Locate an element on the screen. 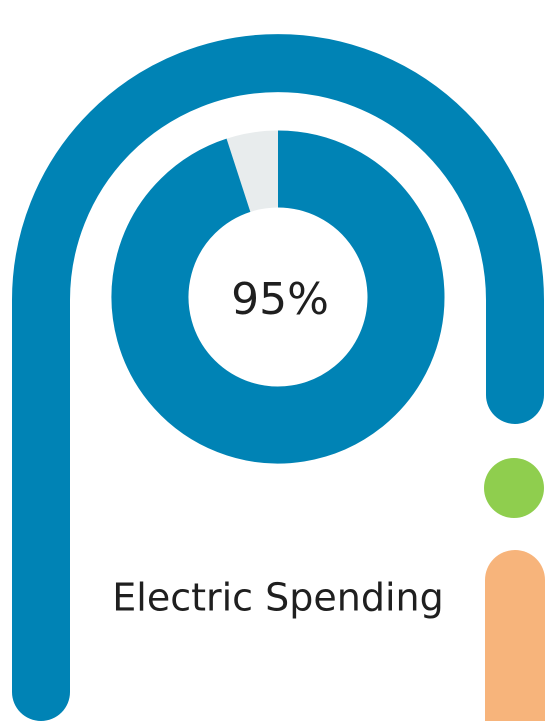 Image resolution: width=551 pixels, height=721 pixels. donut-center-label: 95% is located at coordinates (280, 299).